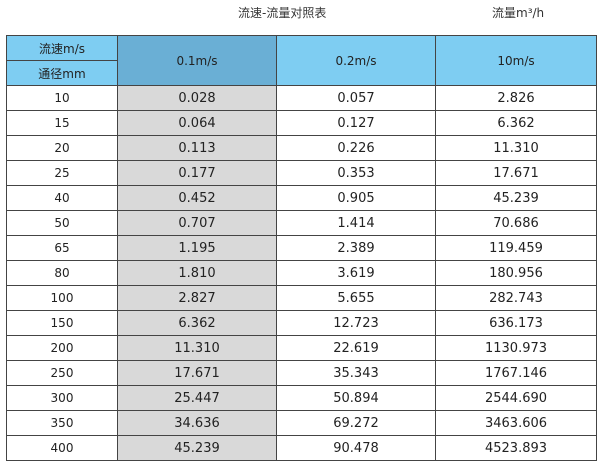 Image resolution: width=600 pixels, height=466 pixels. What do you see at coordinates (197, 123) in the screenshot?
I see `flow-cell: 0.064` at bounding box center [197, 123].